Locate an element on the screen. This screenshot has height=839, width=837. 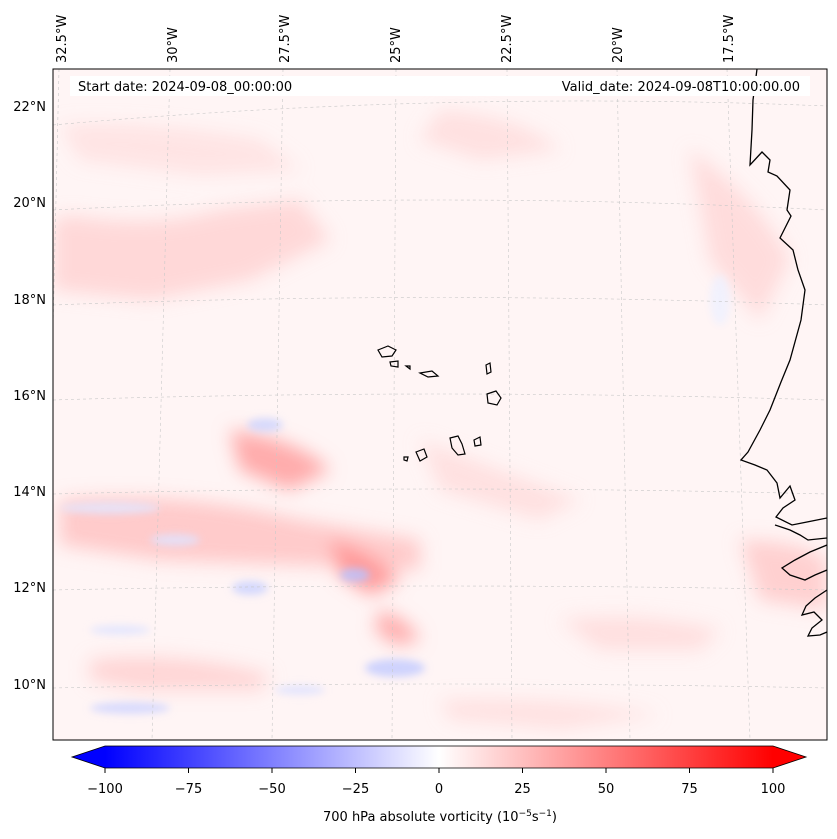
colorbar-tick-label: 25 is located at coordinates (522, 789).